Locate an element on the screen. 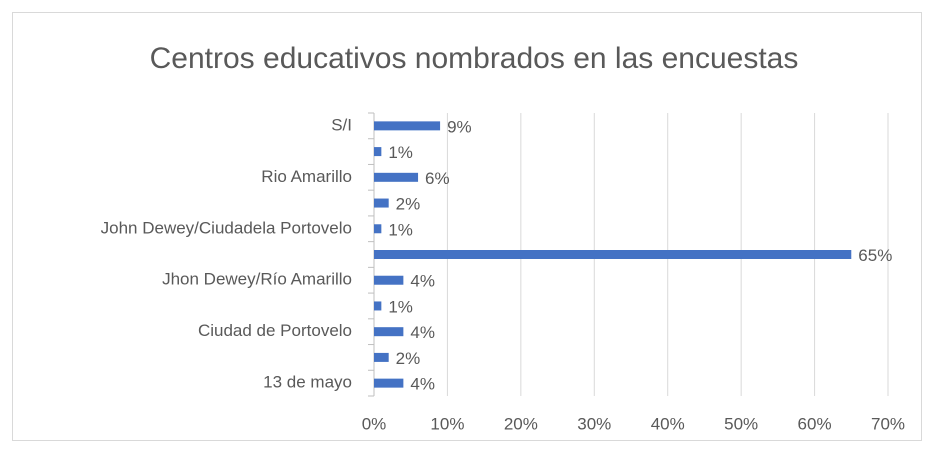 This screenshot has height=450, width=927. y-tick-label: 13 de mayo is located at coordinates (307, 382).